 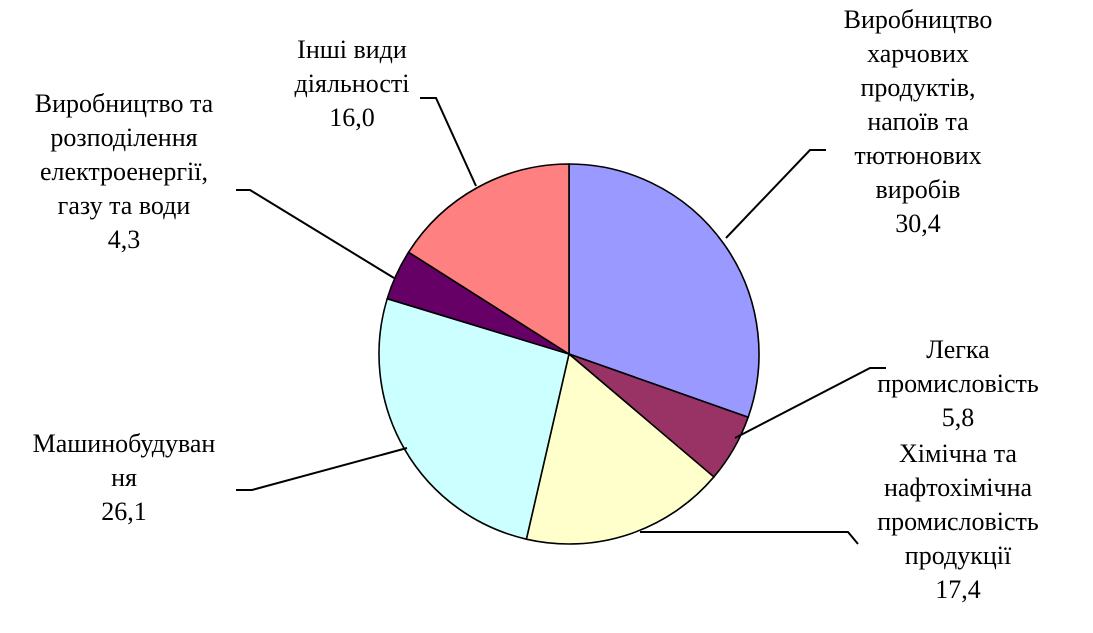 What do you see at coordinates (958, 589) in the screenshot?
I see `slice-value-label: 17,4` at bounding box center [958, 589].